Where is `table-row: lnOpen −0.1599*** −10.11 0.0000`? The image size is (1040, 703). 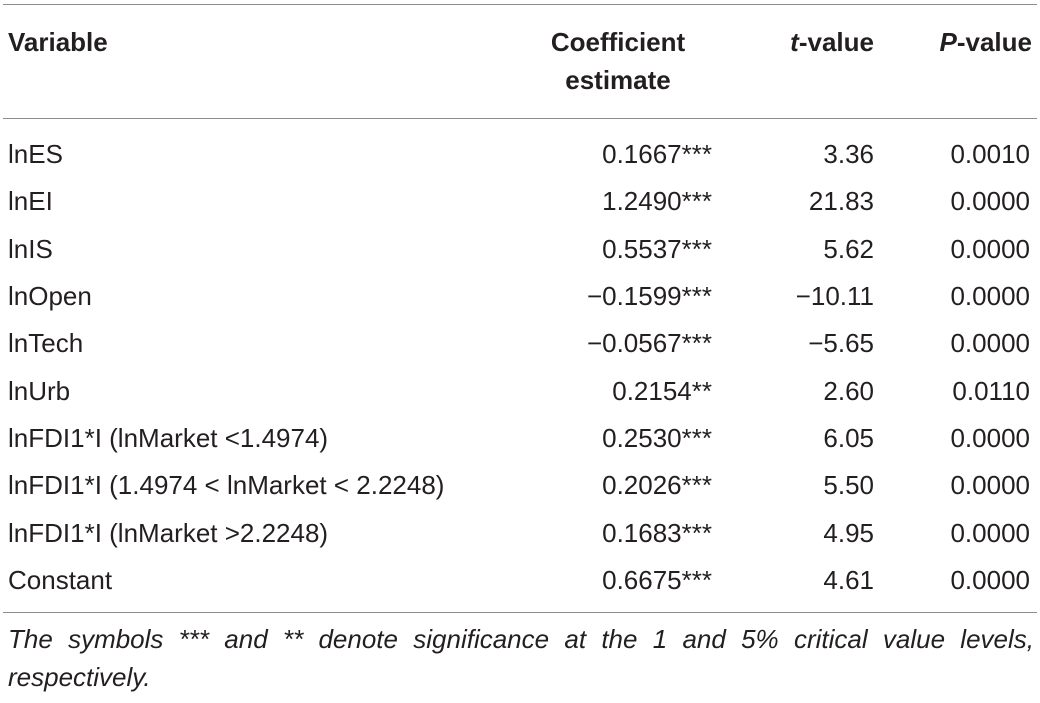 table-row: lnOpen −0.1599*** −10.11 0.0000 is located at coordinates (520, 296).